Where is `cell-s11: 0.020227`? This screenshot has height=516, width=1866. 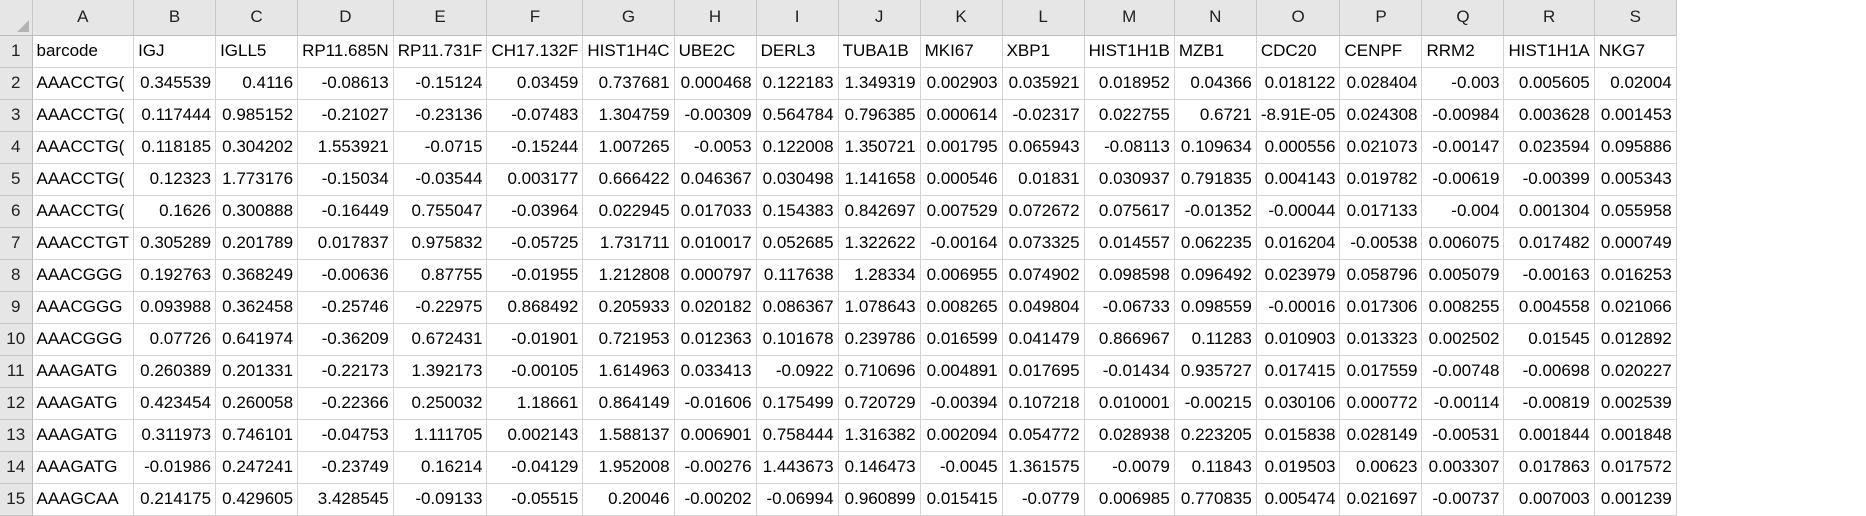
cell-s11: 0.020227 is located at coordinates (1635, 371).